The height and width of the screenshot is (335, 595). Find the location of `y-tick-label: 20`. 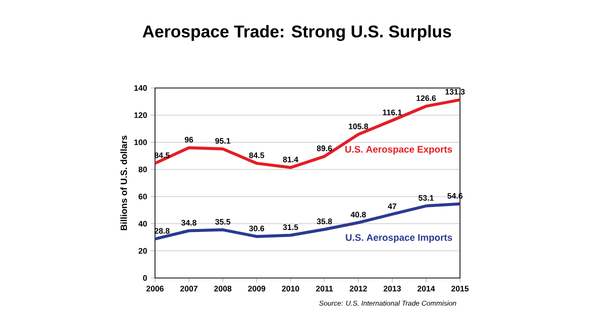

y-tick-label: 20 is located at coordinates (142, 251).